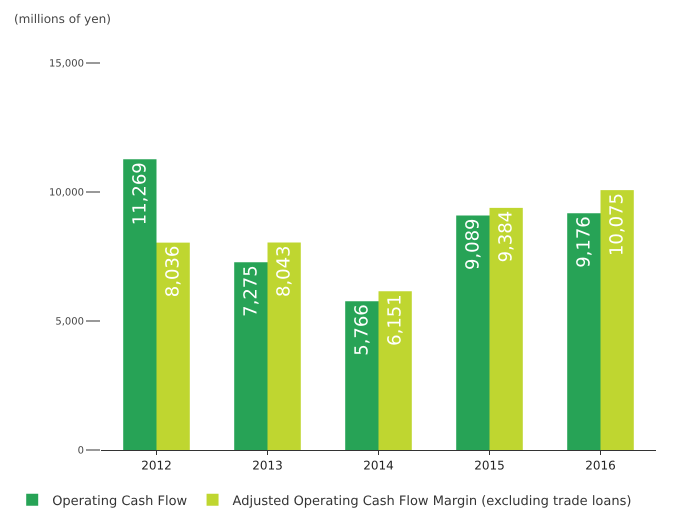 This screenshot has width=686, height=527. I want to click on data-label: 5,766, so click(361, 330).